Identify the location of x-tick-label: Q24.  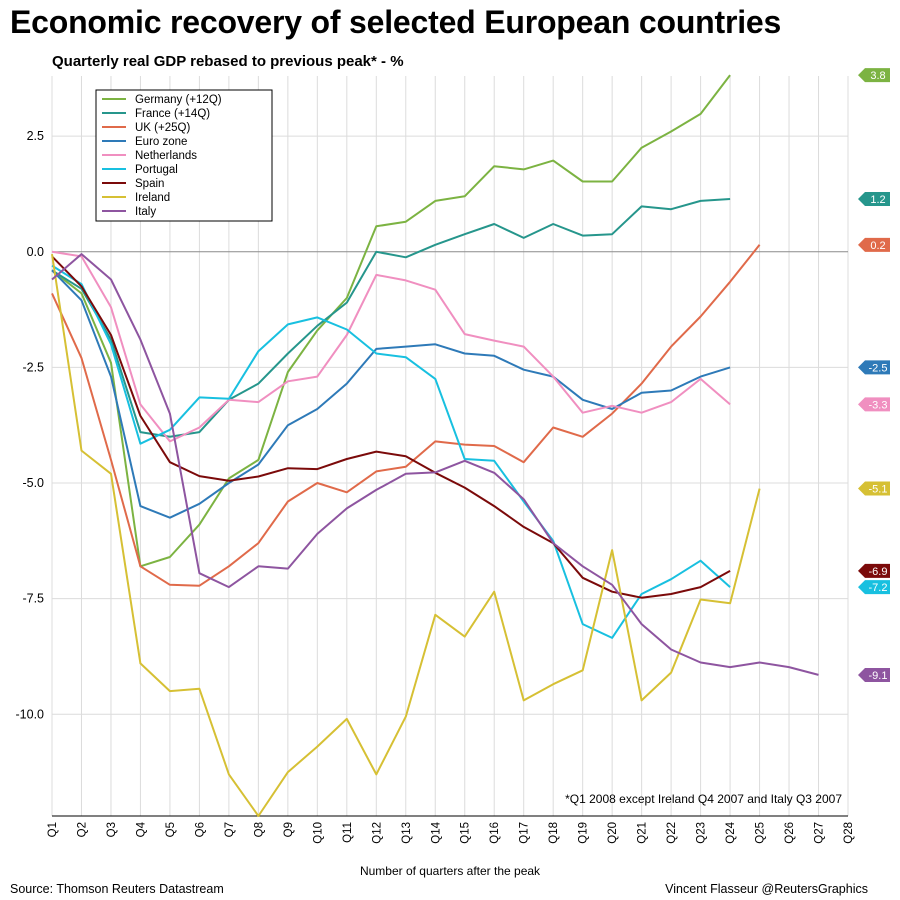
(731, 832).